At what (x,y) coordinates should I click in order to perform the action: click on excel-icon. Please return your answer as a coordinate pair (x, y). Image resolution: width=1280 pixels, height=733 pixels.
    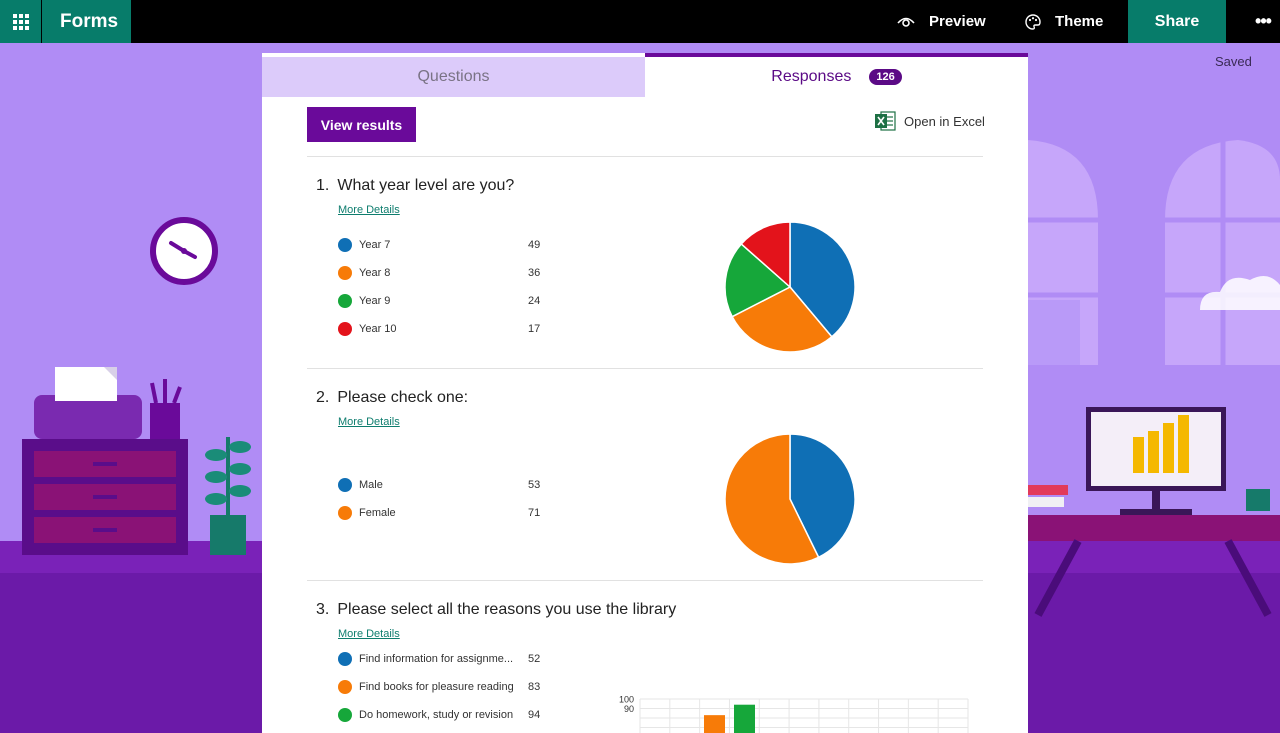
    Looking at the image, I should click on (885, 121).